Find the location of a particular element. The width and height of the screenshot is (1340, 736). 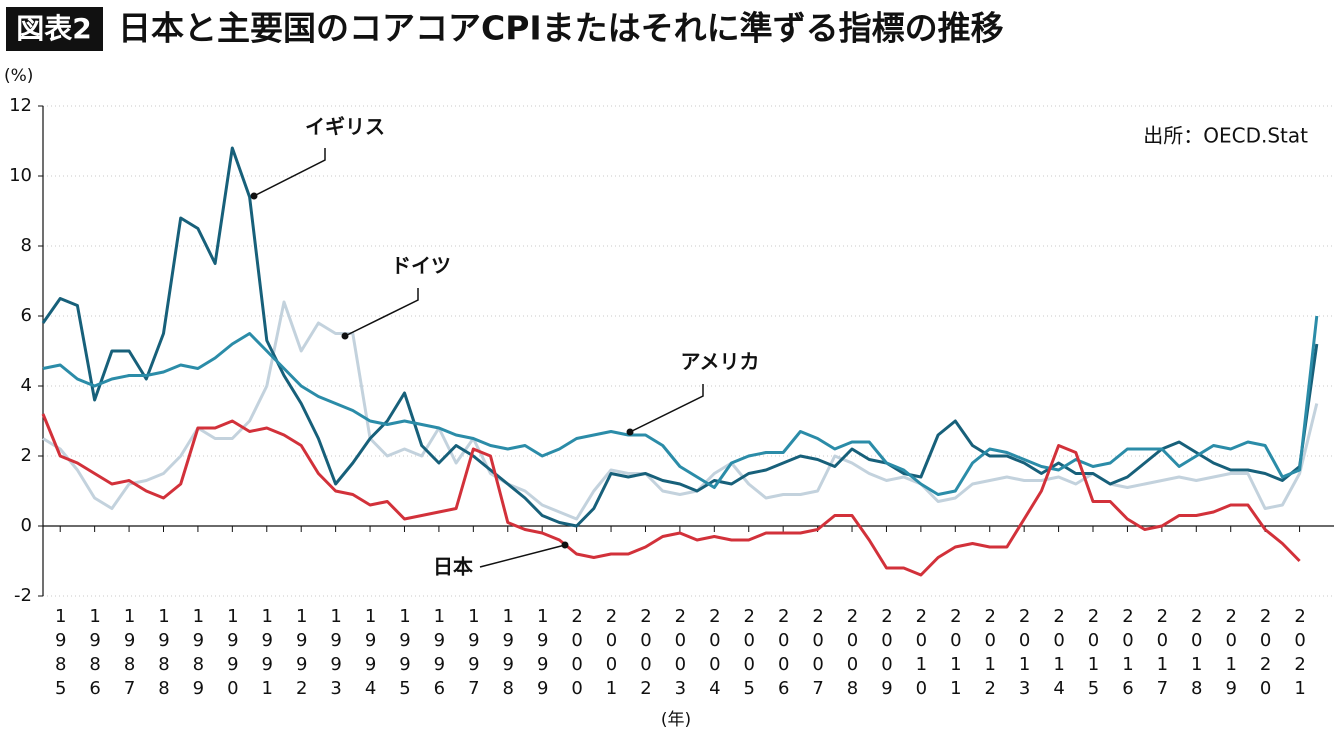

x-tick-label: 1989 is located at coordinates (198, 654).